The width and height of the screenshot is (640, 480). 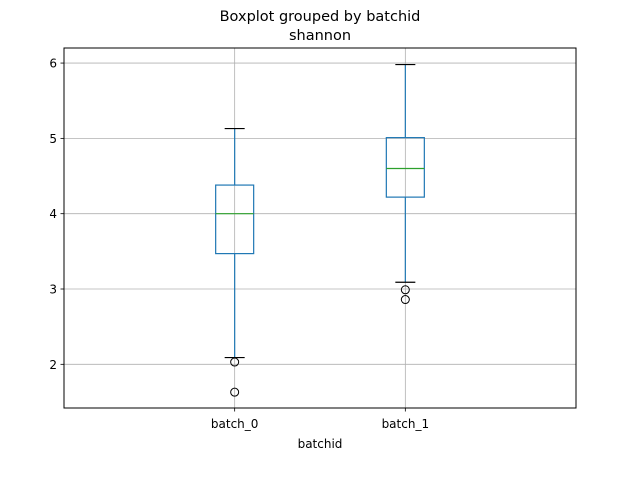 I want to click on x-axis: batch_0 batch_1, so click(x=320, y=419).